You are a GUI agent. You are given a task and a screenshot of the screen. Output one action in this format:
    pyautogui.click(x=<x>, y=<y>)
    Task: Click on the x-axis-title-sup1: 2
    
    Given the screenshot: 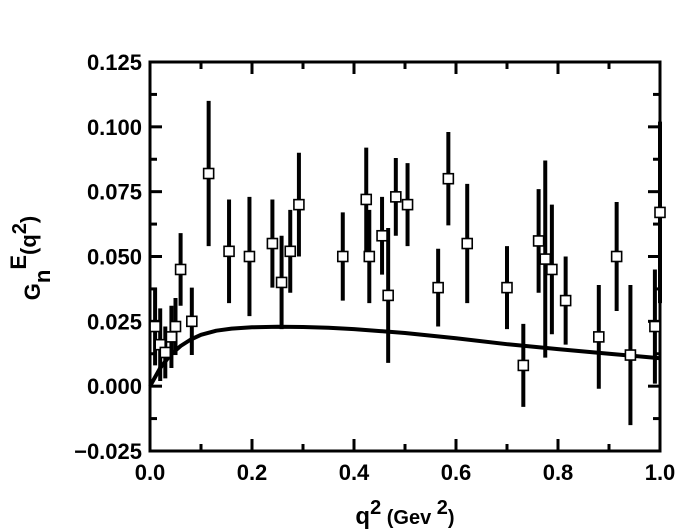 What is the action you would take?
    pyautogui.click(x=375, y=508)
    